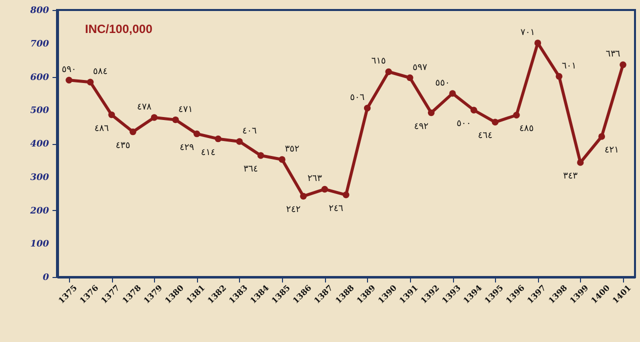 This screenshot has height=342, width=640. What do you see at coordinates (208, 153) in the screenshot?
I see `data-label: ٤١٤` at bounding box center [208, 153].